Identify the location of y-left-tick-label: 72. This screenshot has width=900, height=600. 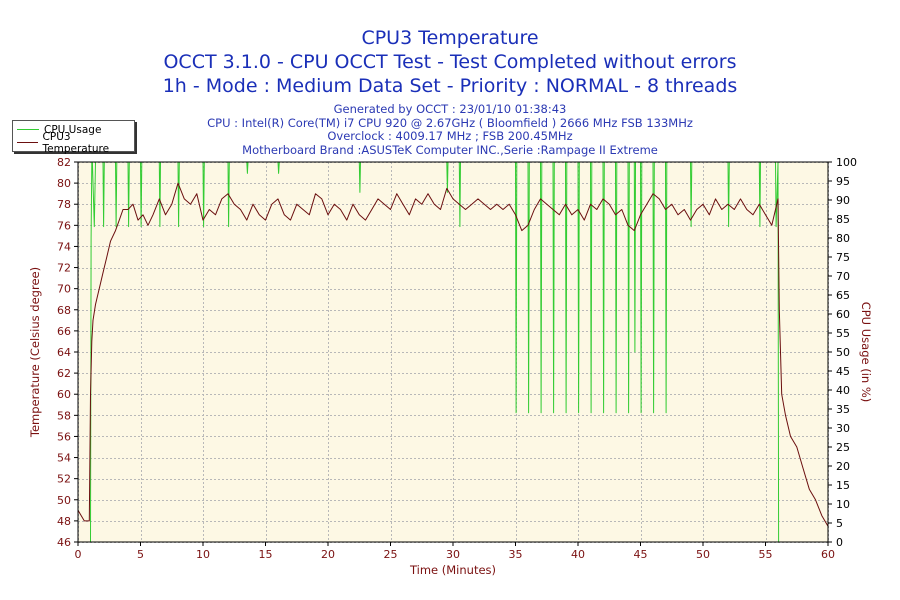
(64, 268).